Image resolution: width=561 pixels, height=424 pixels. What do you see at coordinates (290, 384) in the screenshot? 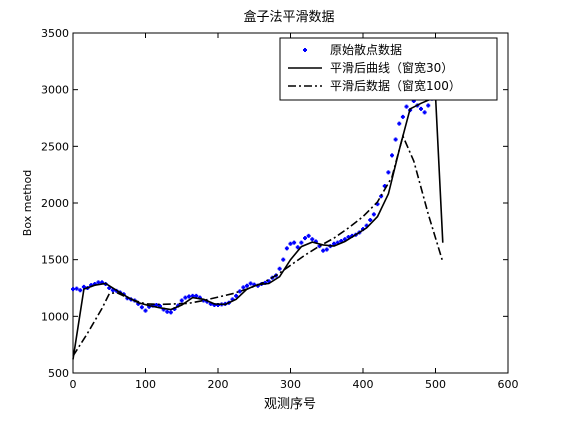
I see `x-tick-label: 300` at bounding box center [290, 384].